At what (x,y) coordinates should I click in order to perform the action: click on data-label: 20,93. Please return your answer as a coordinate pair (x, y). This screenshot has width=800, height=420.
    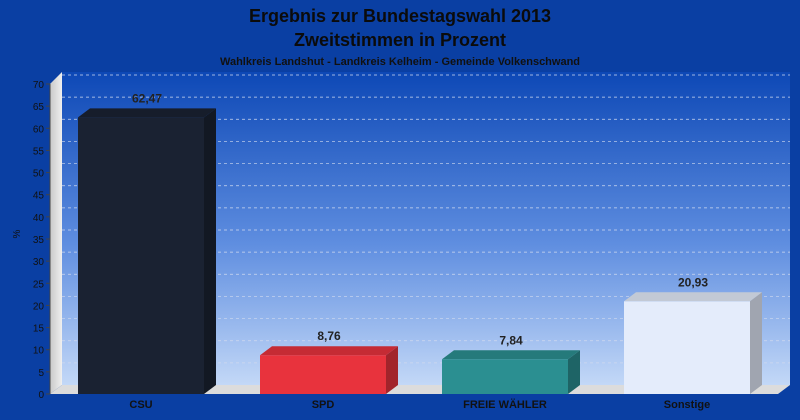
    Looking at the image, I should click on (693, 282).